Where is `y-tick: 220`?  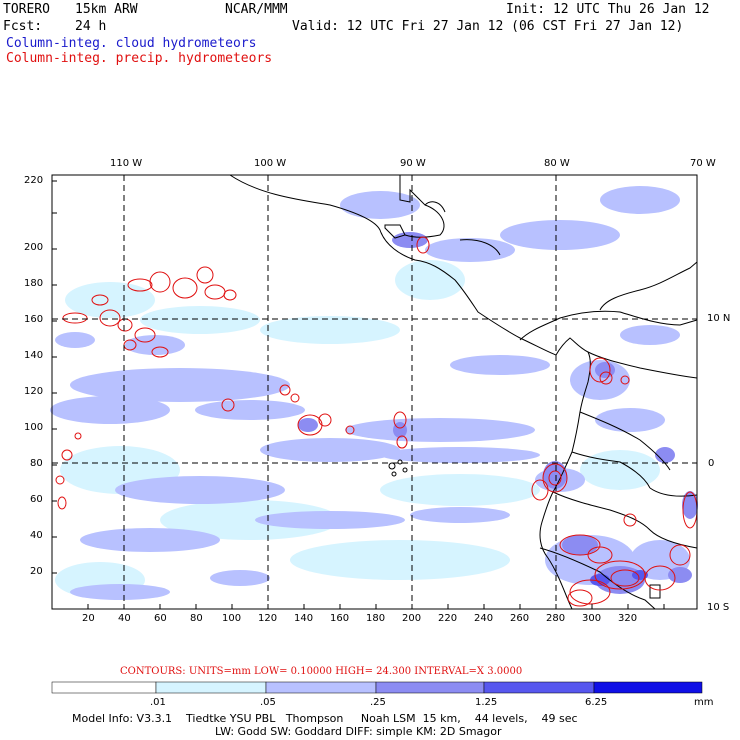
y-tick: 220 is located at coordinates (34, 180).